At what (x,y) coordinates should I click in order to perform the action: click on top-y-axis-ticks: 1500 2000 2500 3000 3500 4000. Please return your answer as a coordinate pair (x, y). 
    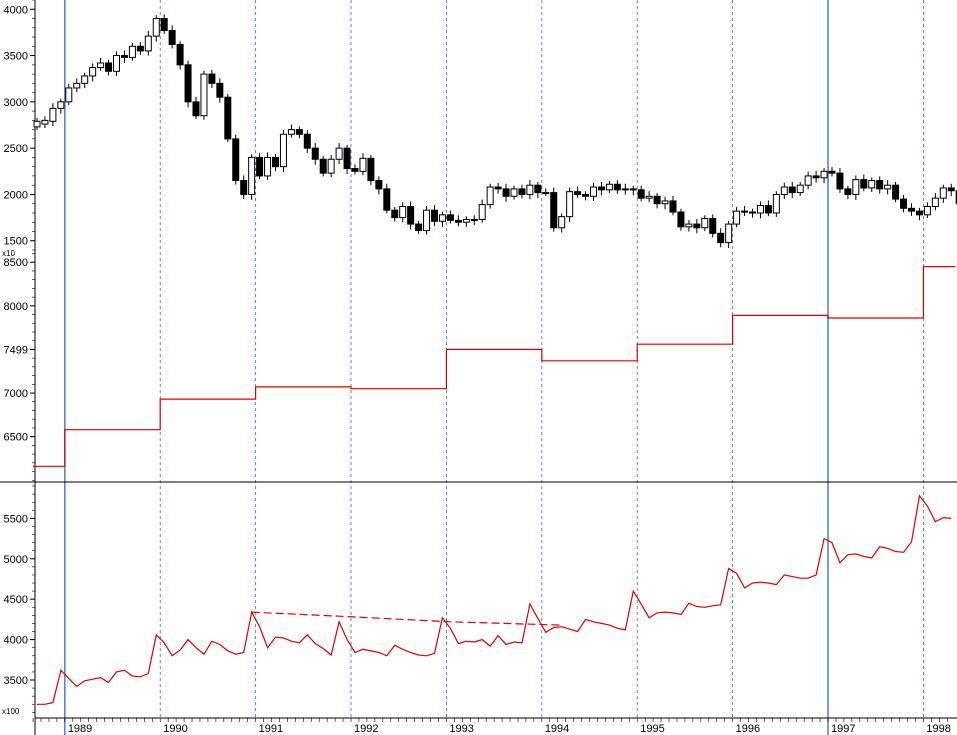
    Looking at the image, I should click on (19, 125).